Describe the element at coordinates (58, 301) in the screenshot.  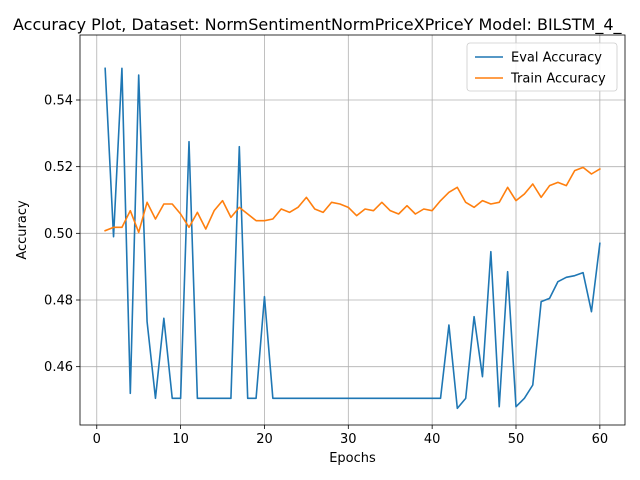
I see `y-tick-label: 0.48` at that location.